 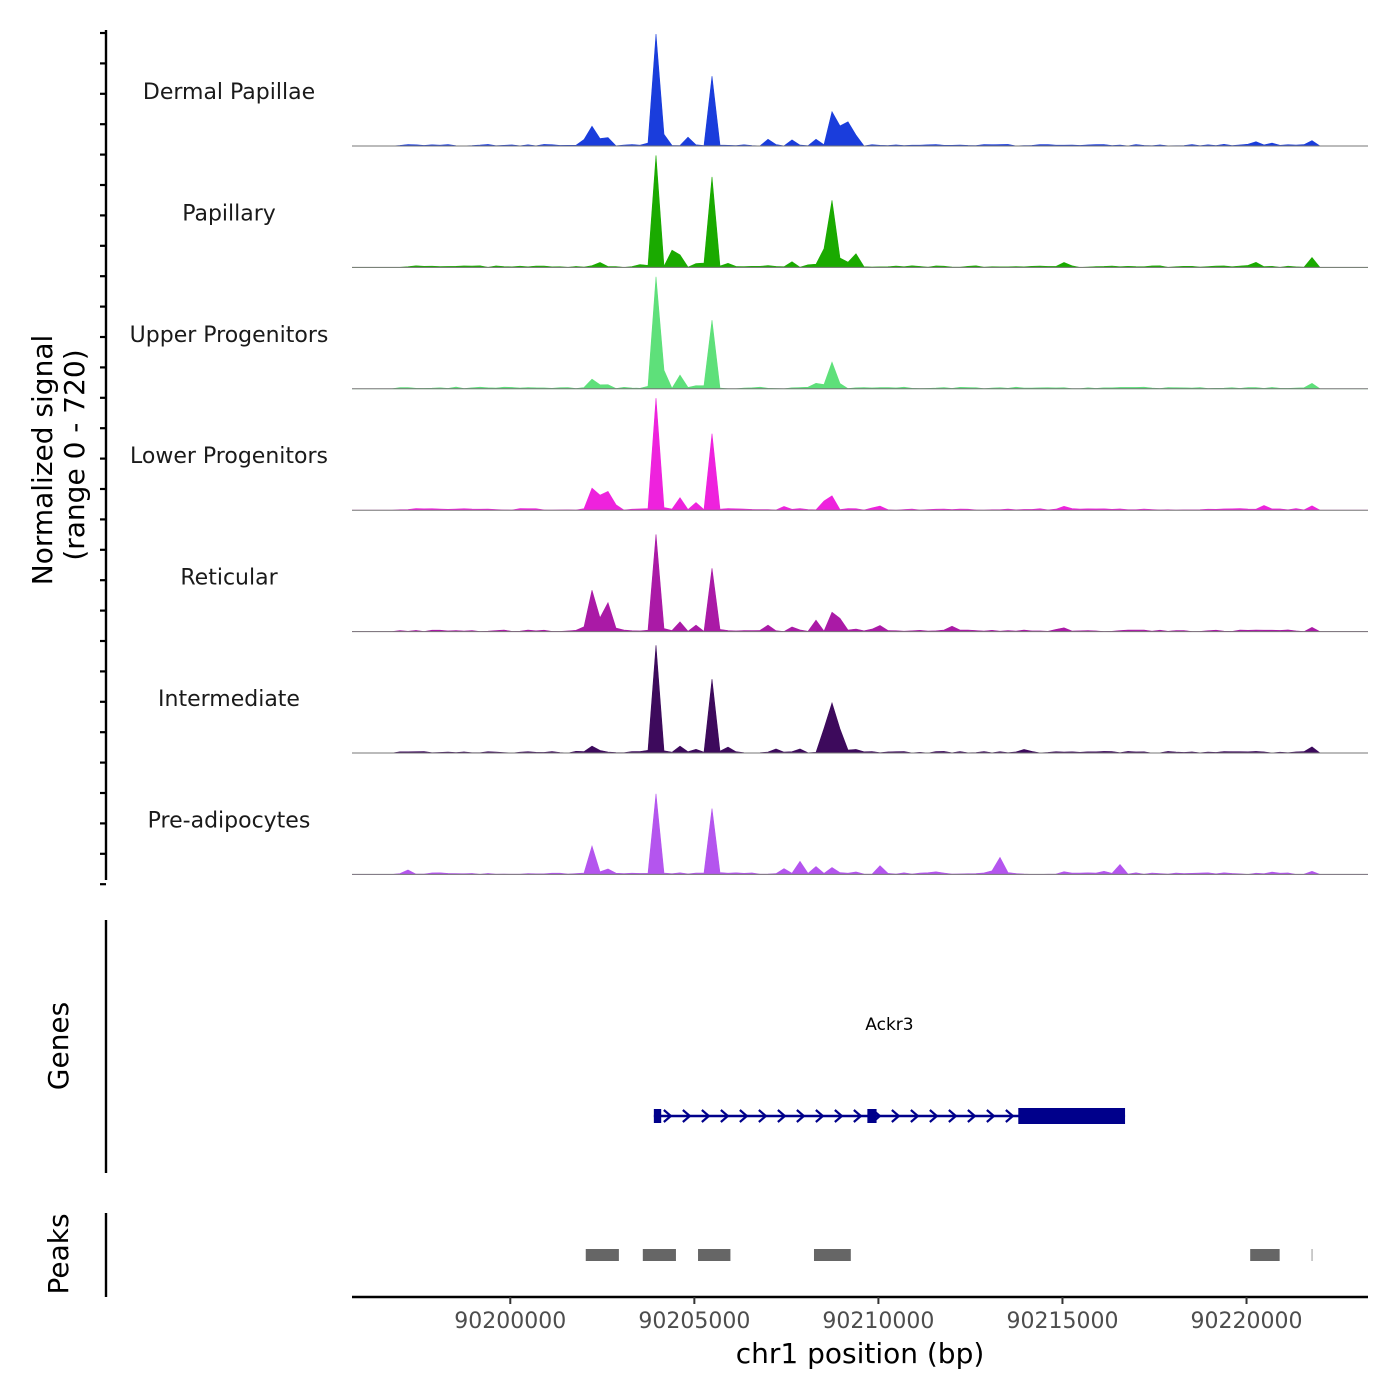 What do you see at coordinates (58, 1253) in the screenshot?
I see `peaks-y-axis-title: Peaks` at bounding box center [58, 1253].